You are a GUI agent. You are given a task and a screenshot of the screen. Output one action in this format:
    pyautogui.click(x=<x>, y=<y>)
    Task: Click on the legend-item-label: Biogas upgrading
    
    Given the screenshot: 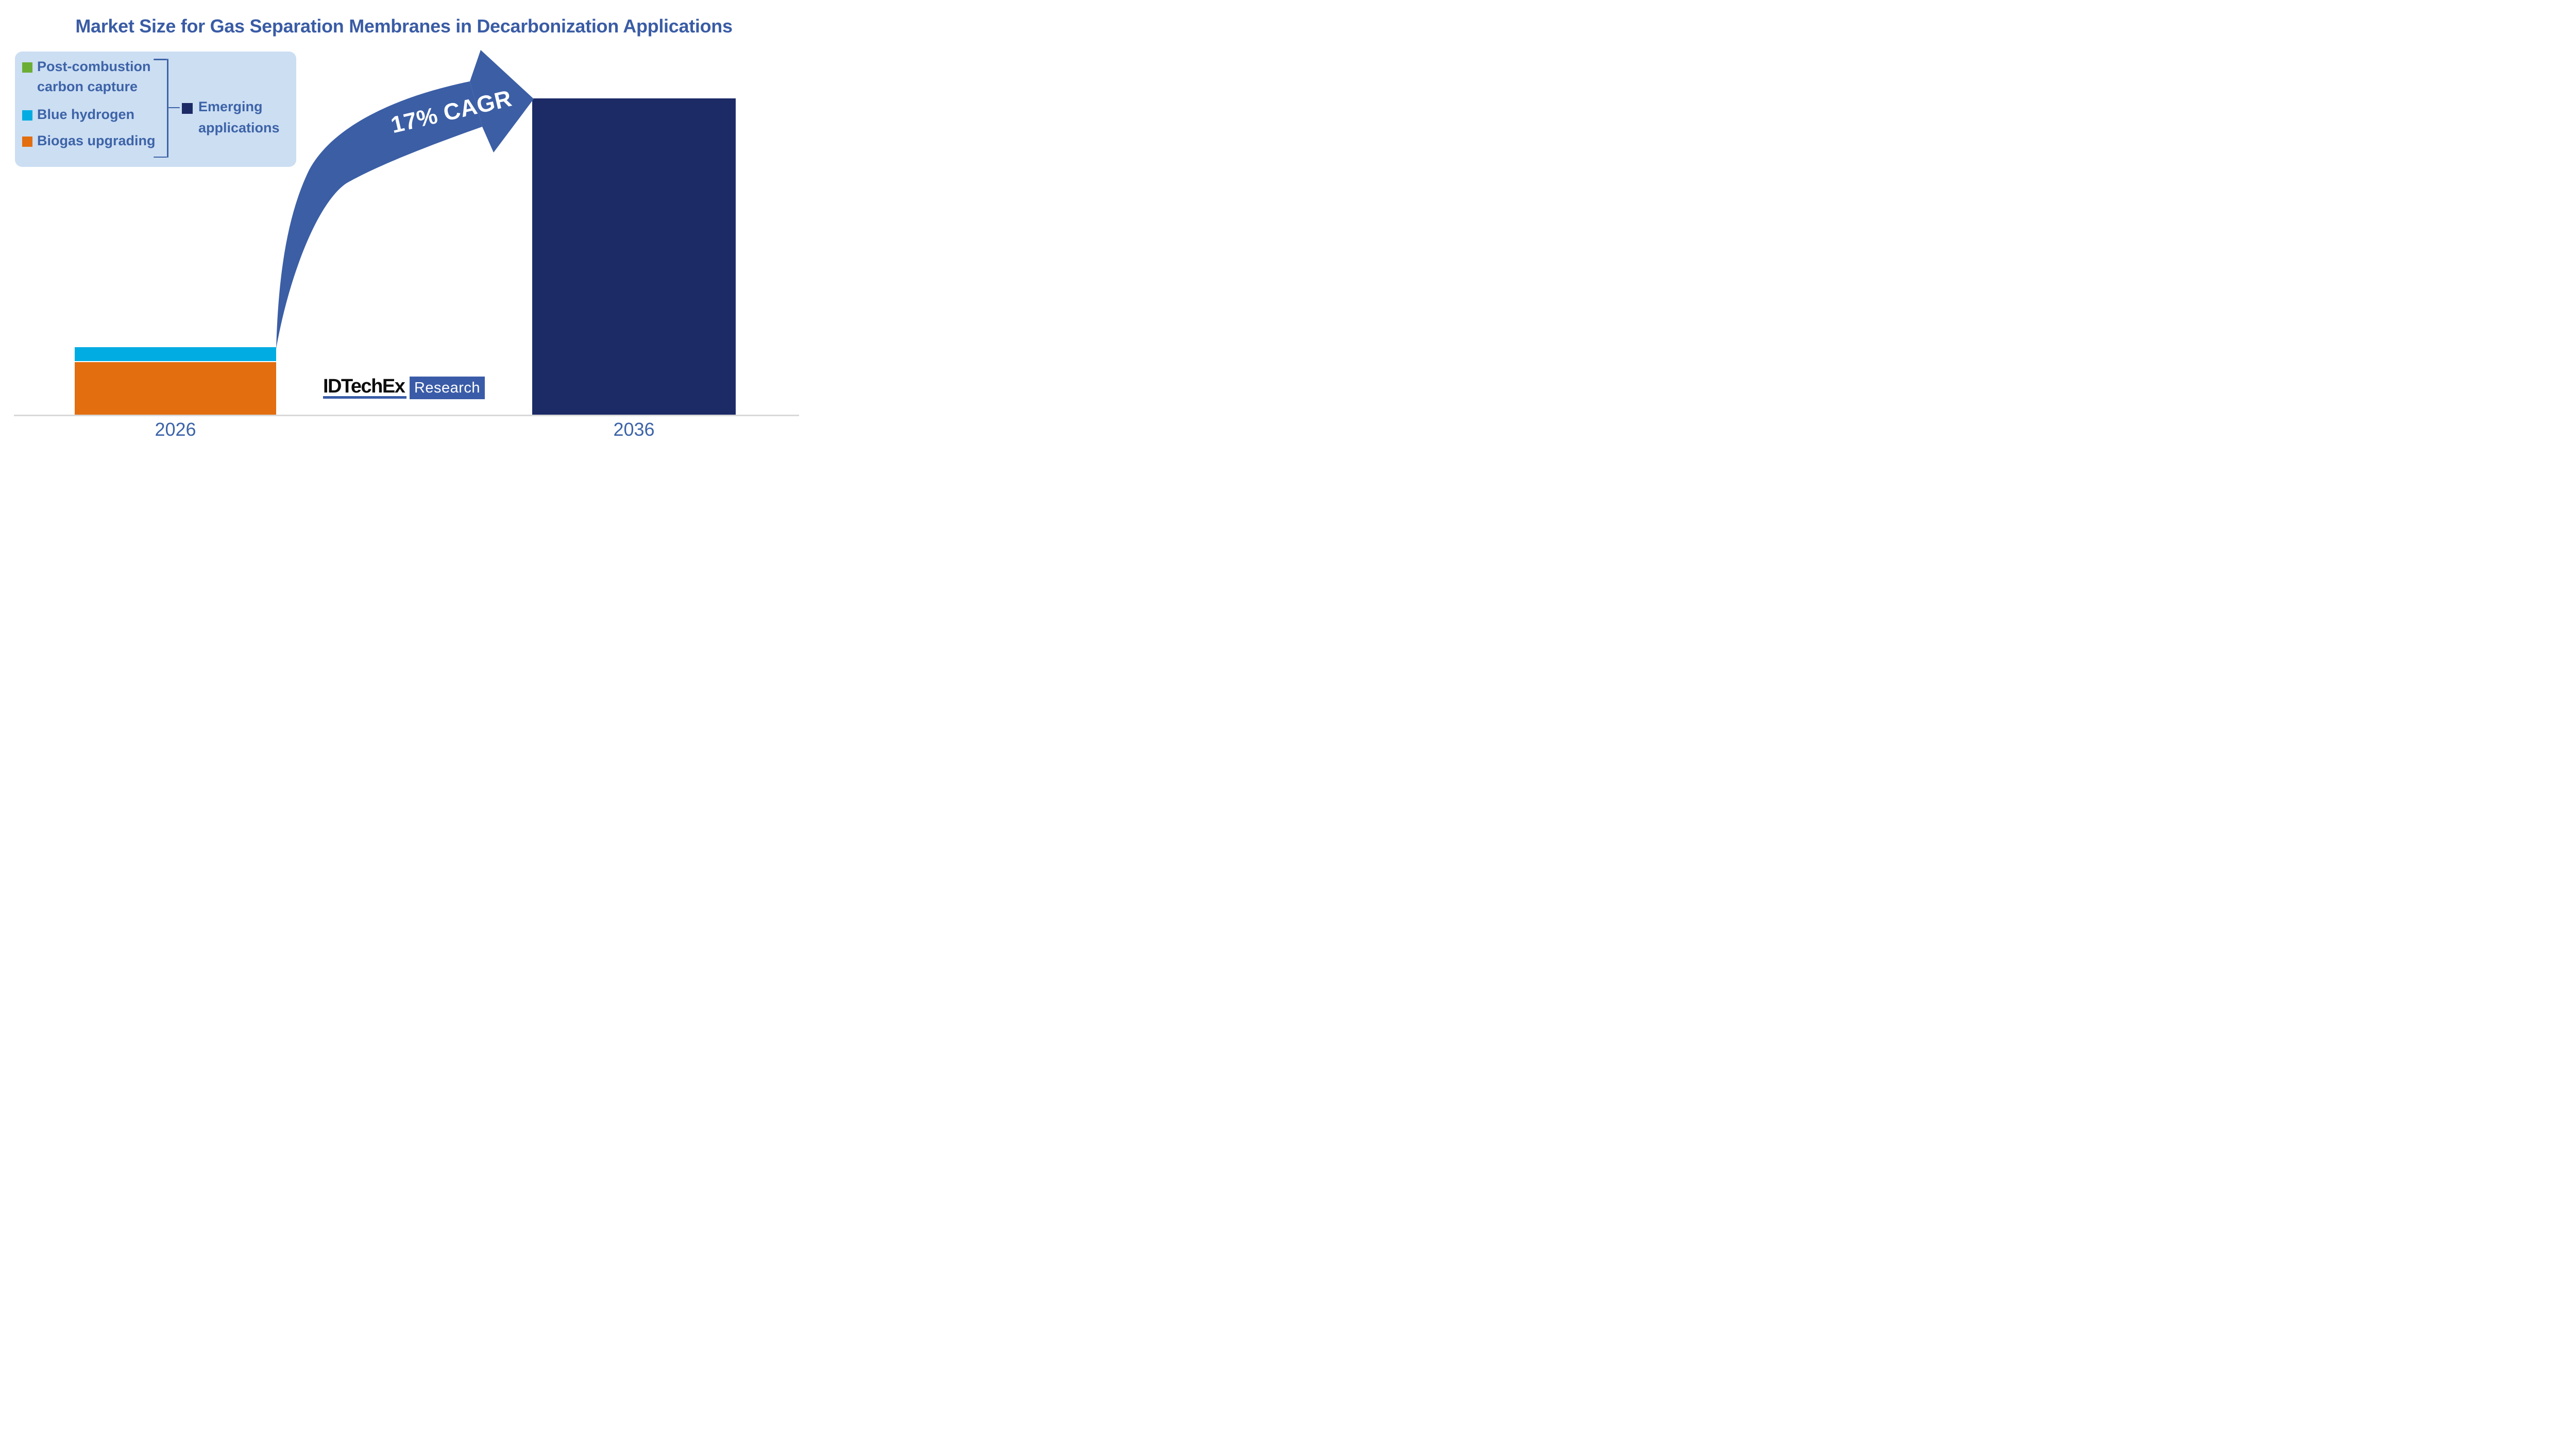 What is the action you would take?
    pyautogui.click(x=96, y=140)
    